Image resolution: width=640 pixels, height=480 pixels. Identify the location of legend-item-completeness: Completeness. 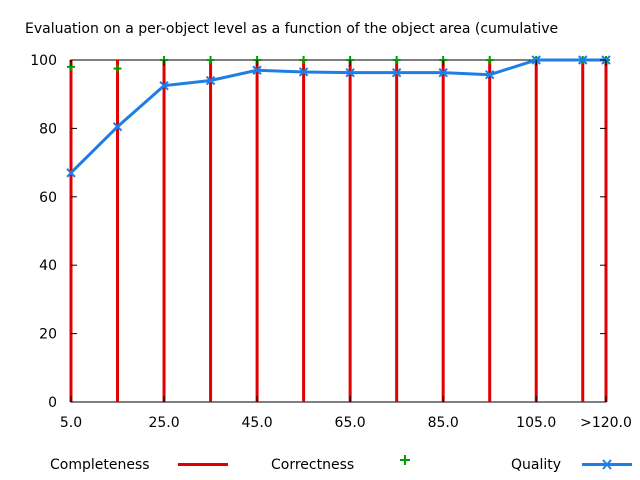
(139, 465).